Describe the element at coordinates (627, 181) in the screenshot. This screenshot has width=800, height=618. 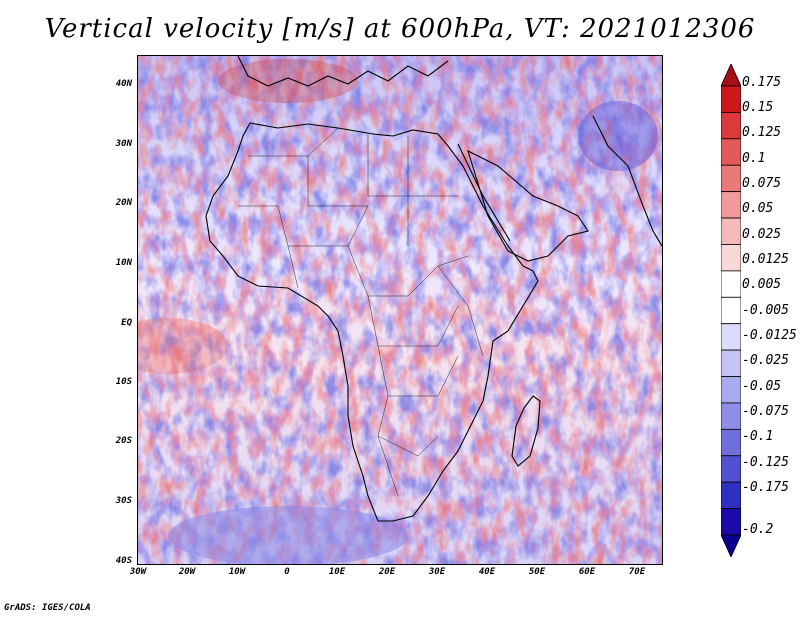
I see `india-coastline` at that location.